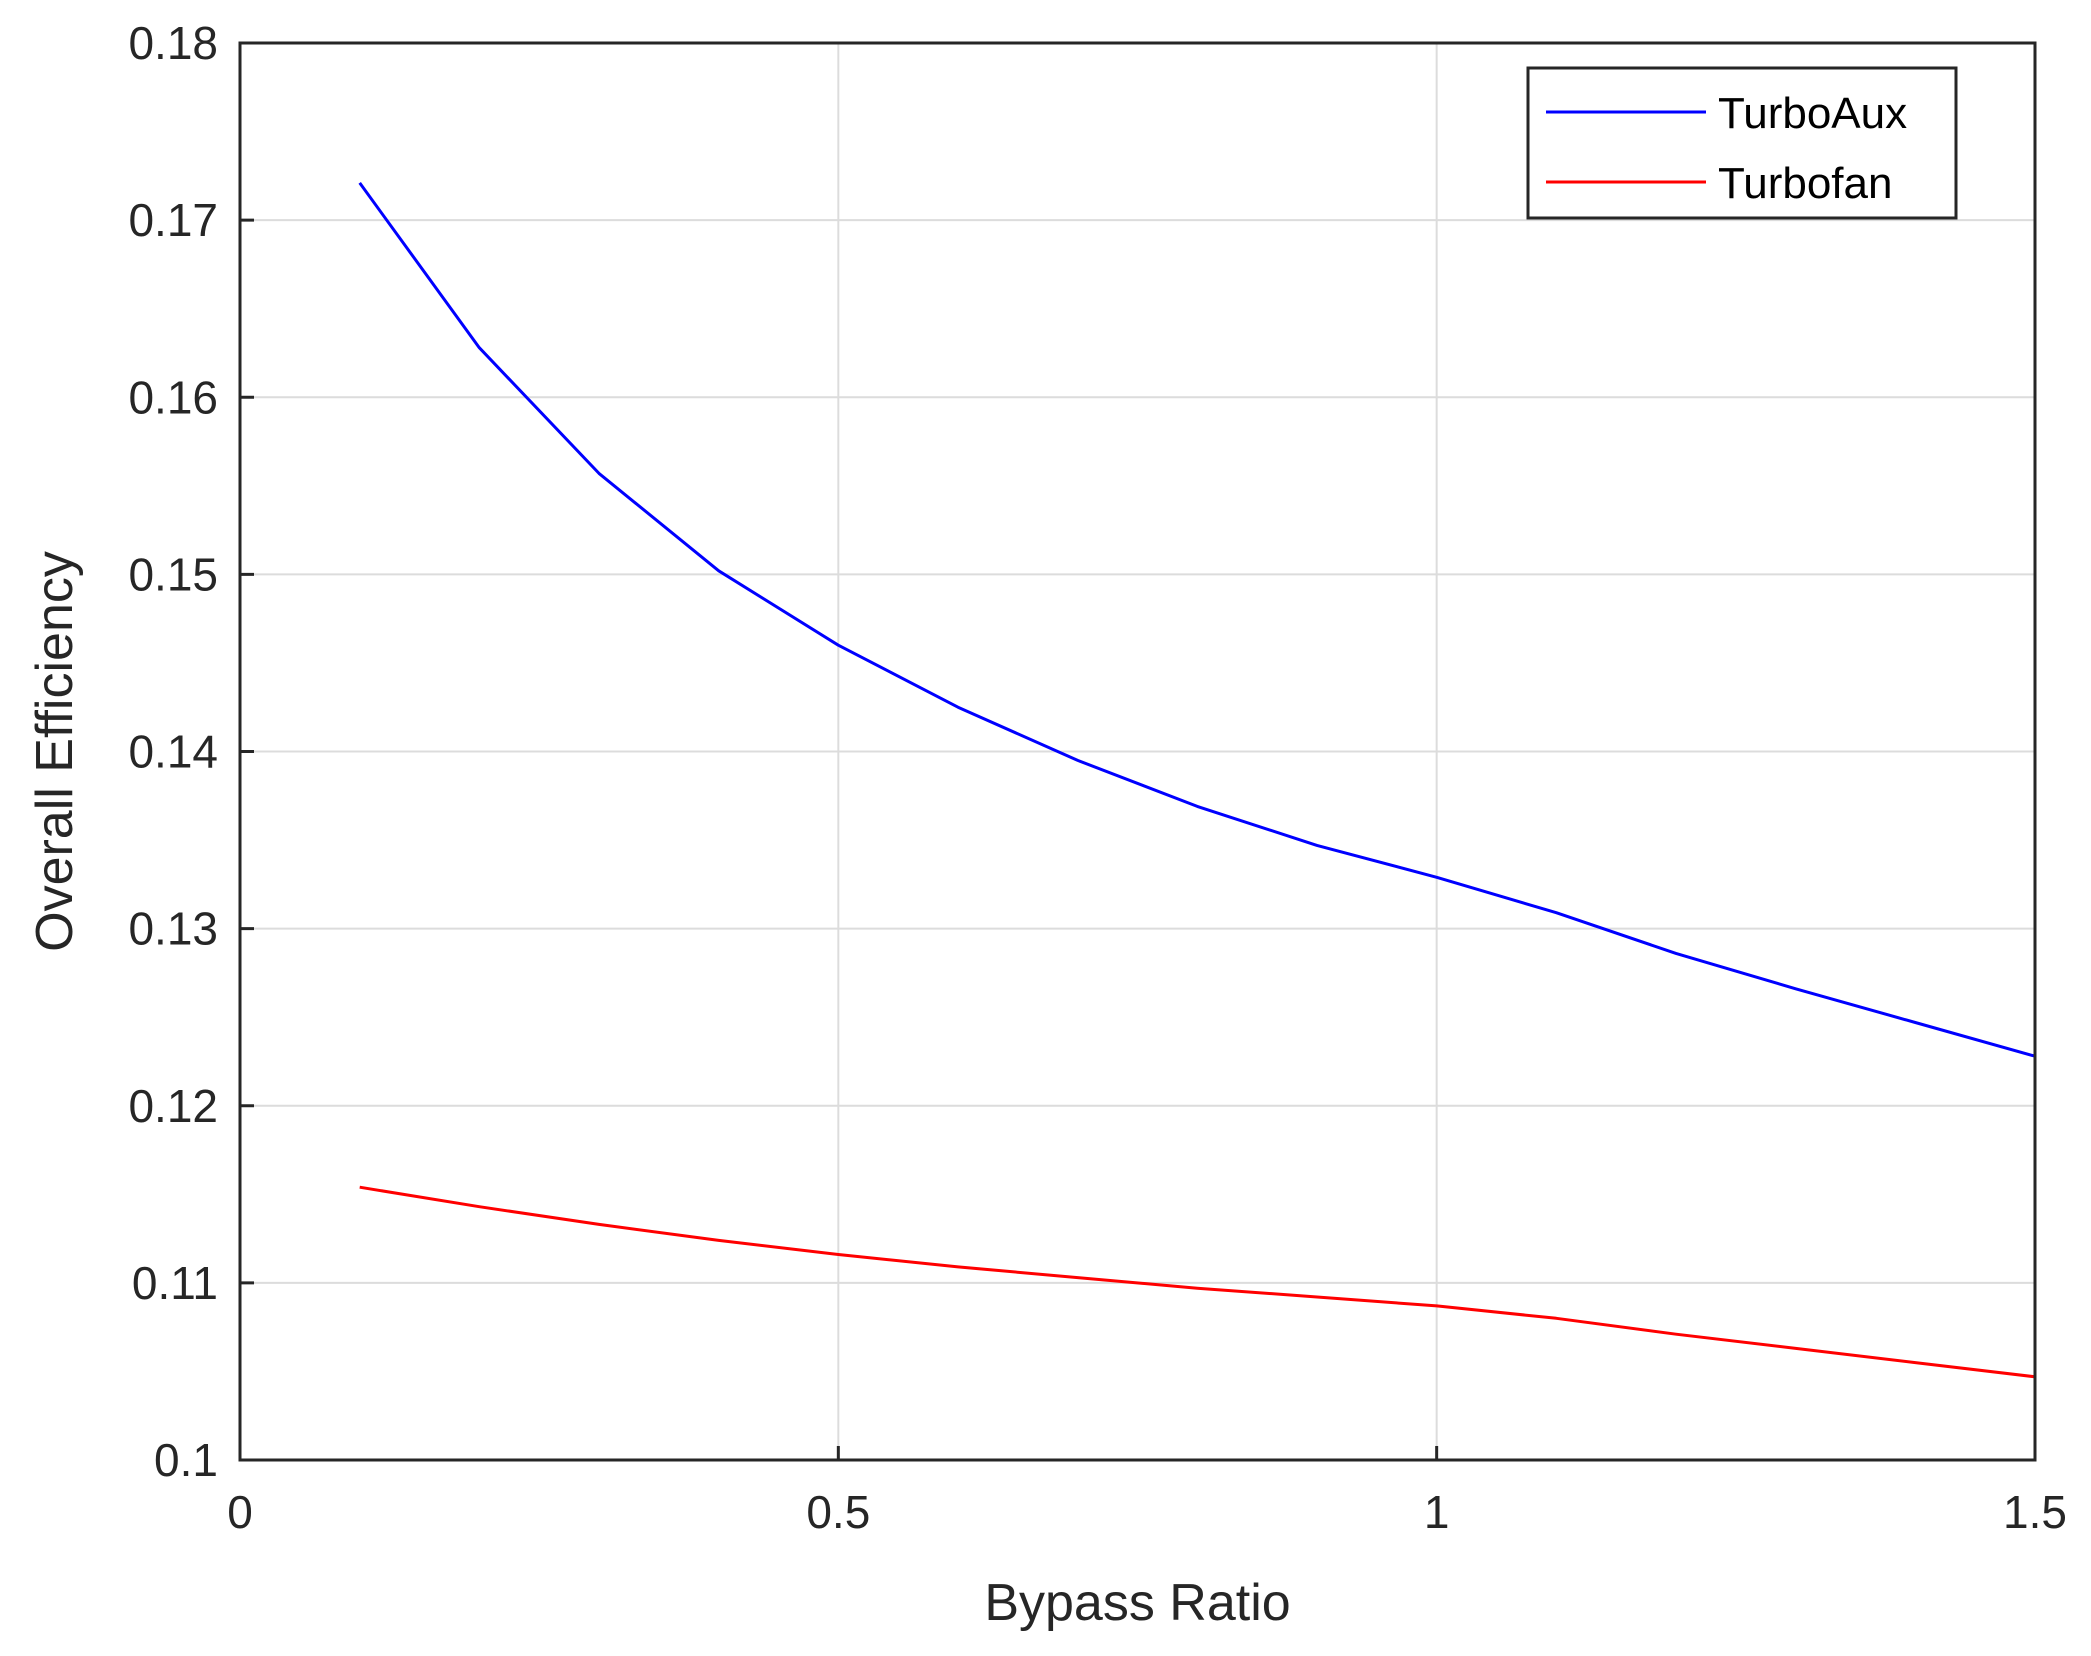 The height and width of the screenshot is (1656, 2091). What do you see at coordinates (240, 1512) in the screenshot?
I see `x-tick-label: 0` at bounding box center [240, 1512].